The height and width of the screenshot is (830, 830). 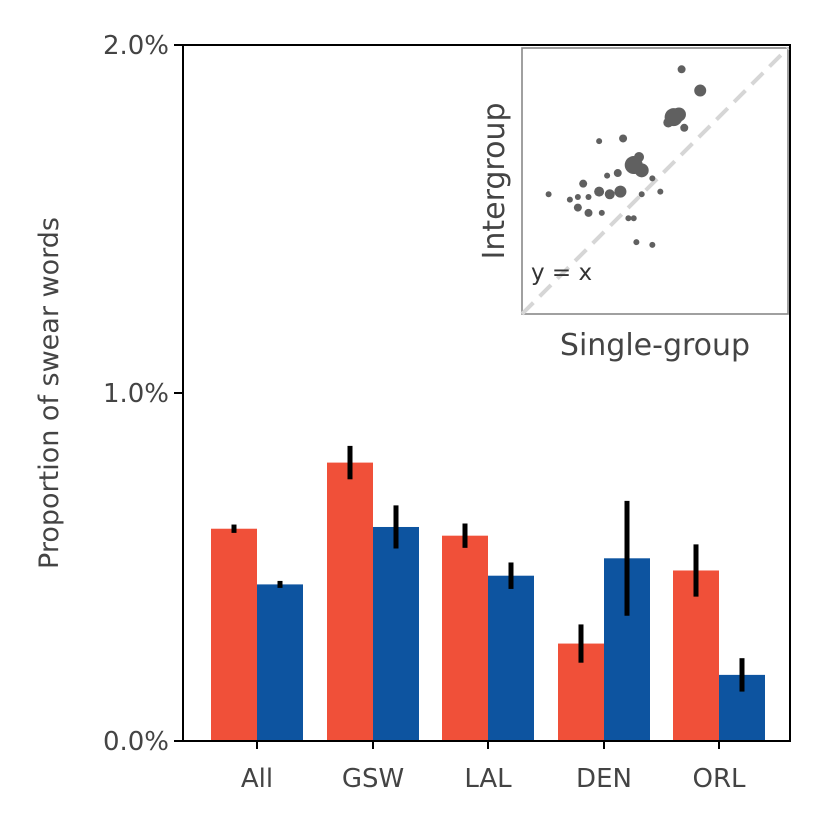 I want to click on inset-scatter-plot: y = x Single-group Intergroup, so click(x=633, y=204).